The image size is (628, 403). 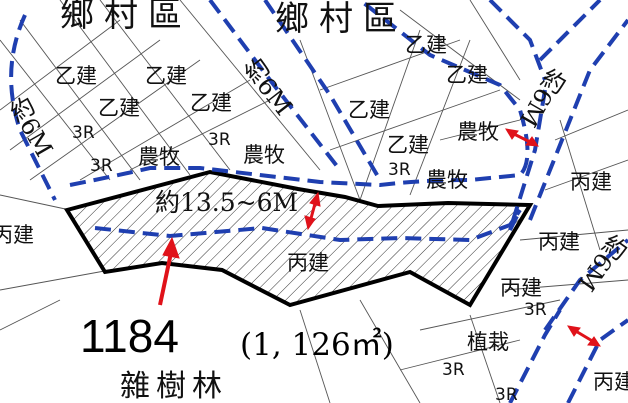 I want to click on road-width-label: 約13.5~6M, so click(x=227, y=202).